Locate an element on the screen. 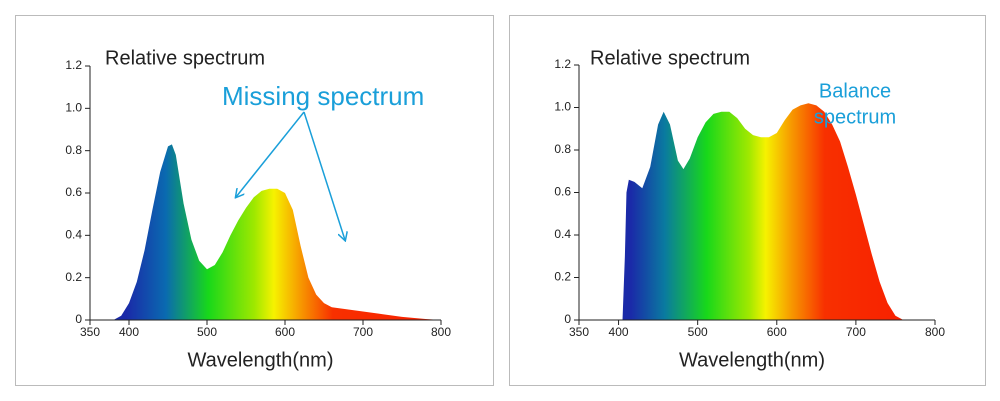 Image resolution: width=1000 pixels, height=401 pixels. spectrum-area is located at coordinates (277, 232).